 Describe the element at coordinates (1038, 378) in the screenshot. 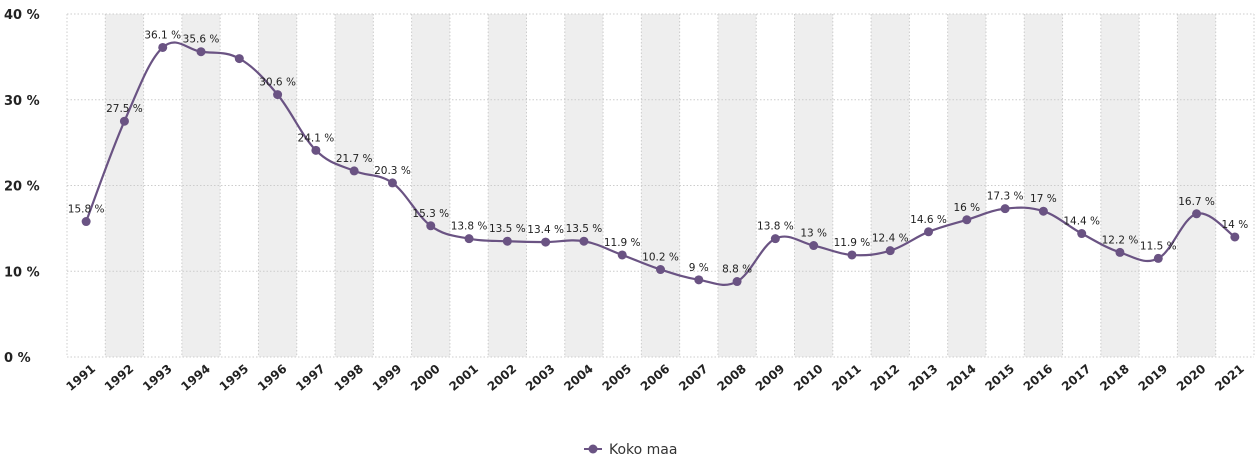

I see `x-tick-label: 2016` at that location.